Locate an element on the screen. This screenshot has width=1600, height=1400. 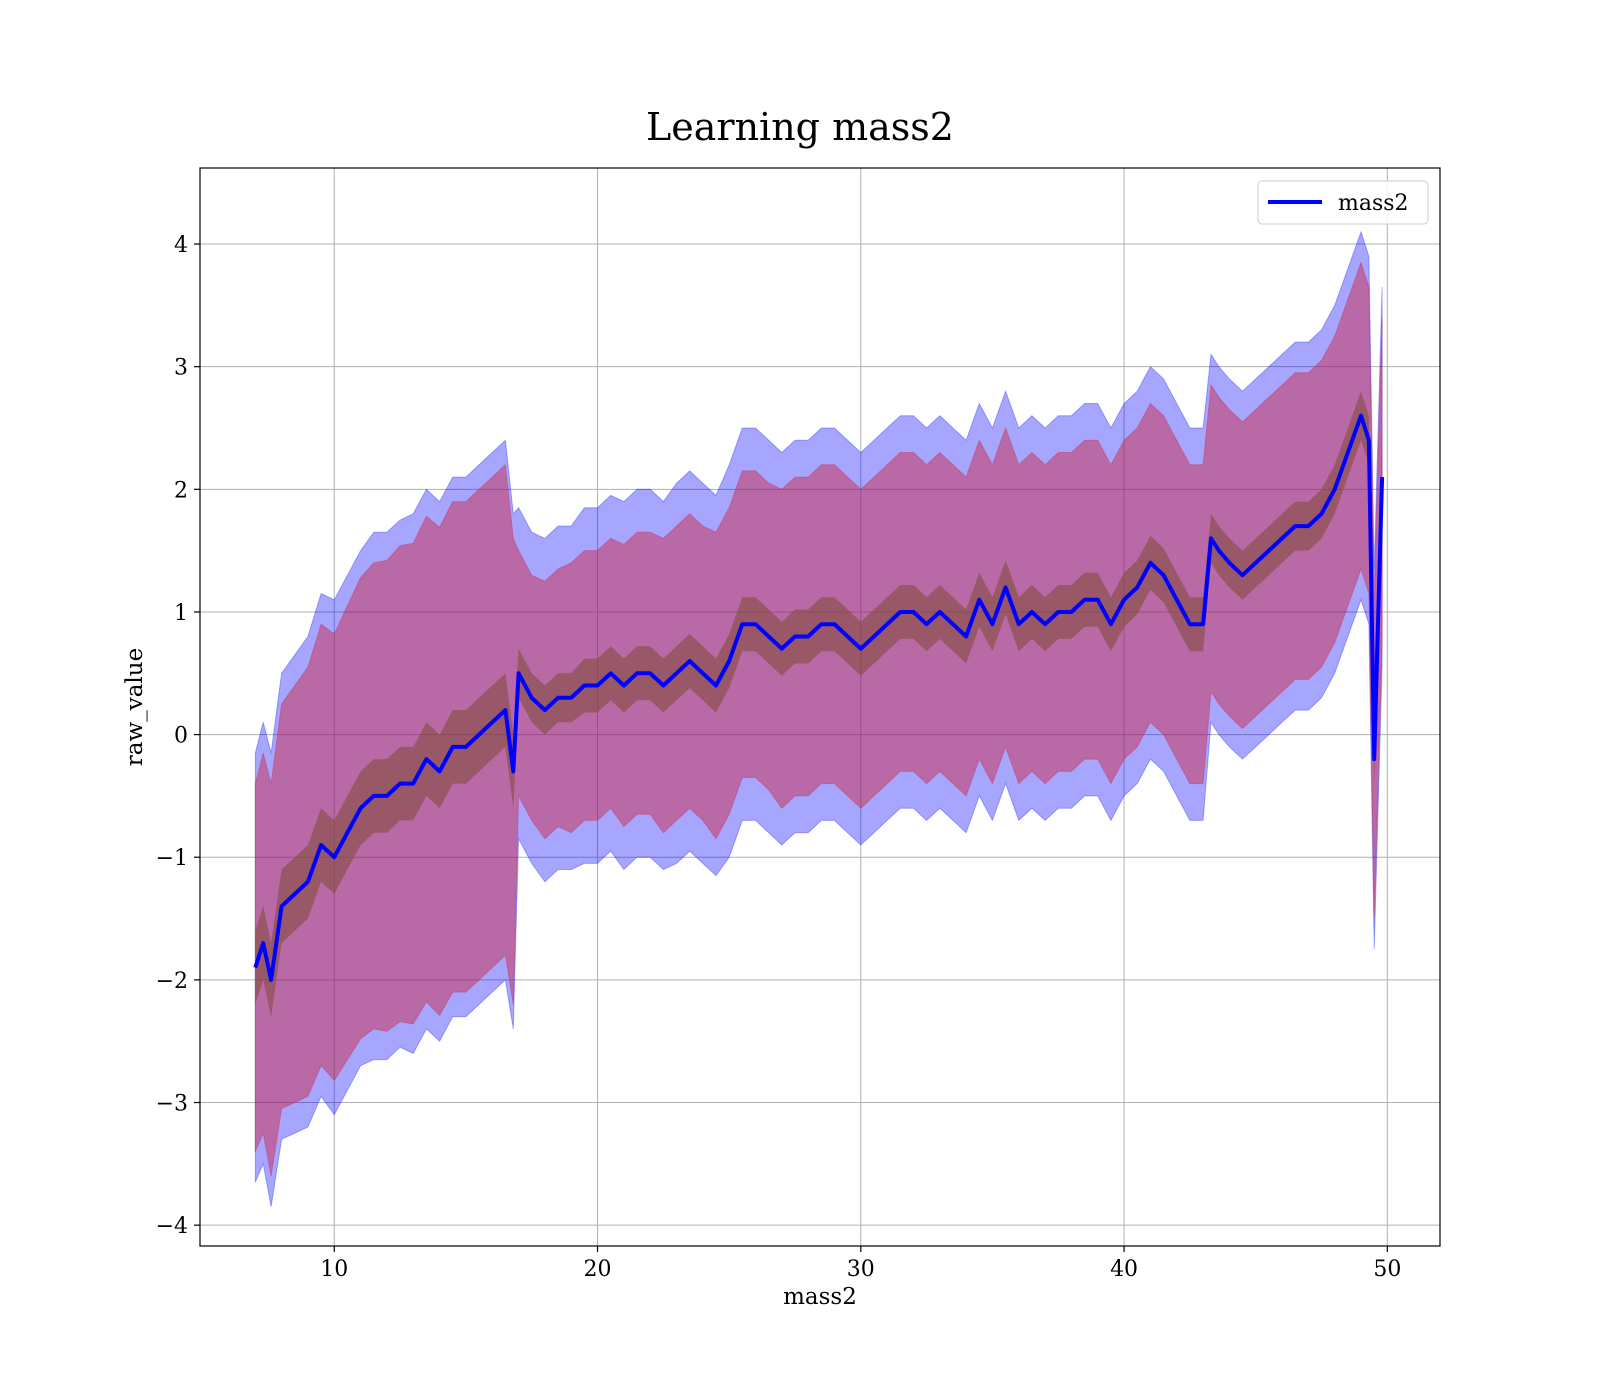
legend: mass2 is located at coordinates (1343, 202).